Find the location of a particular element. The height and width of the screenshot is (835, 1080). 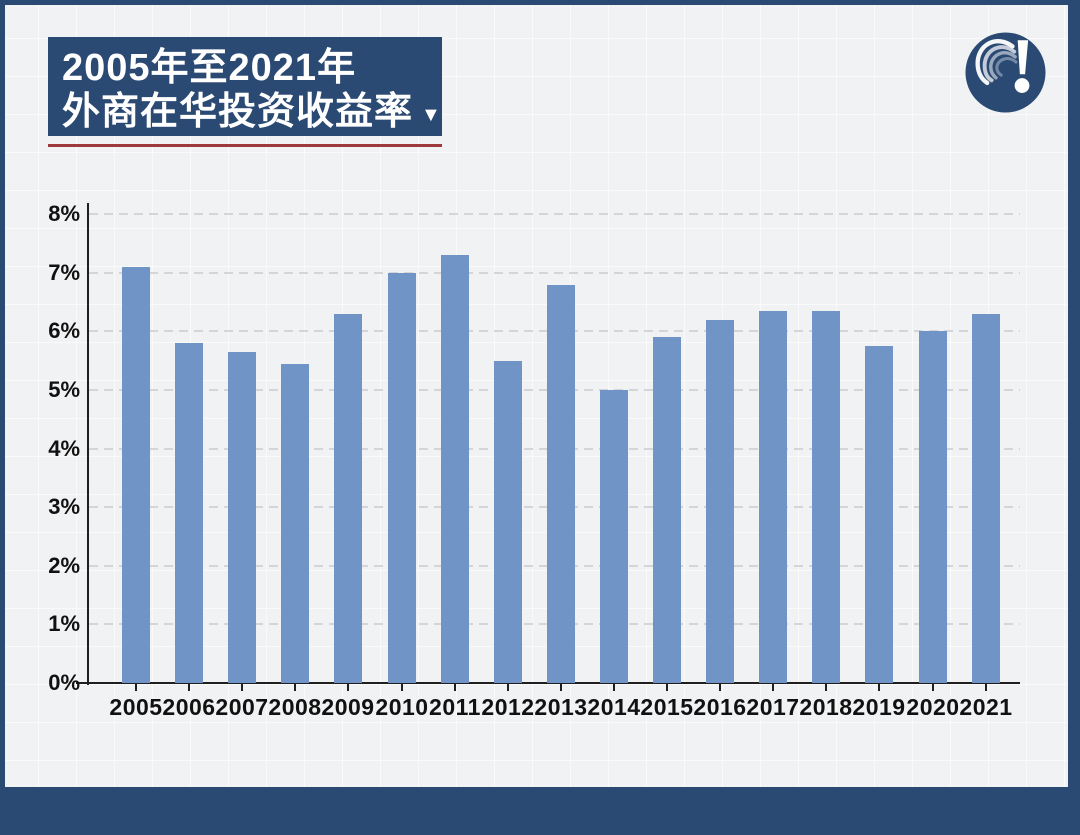

gridline-8% is located at coordinates (554, 214).